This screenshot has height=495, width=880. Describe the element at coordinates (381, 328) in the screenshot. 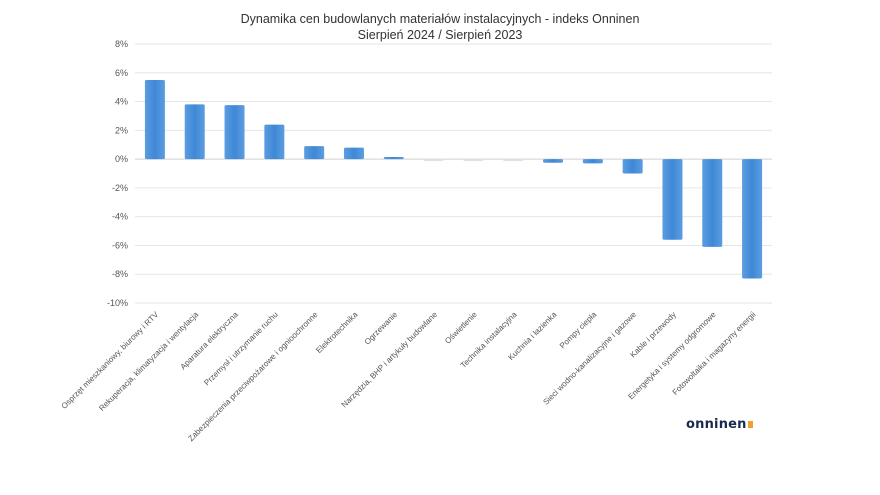

I see `x-tick-label: Ogrzewanie` at that location.